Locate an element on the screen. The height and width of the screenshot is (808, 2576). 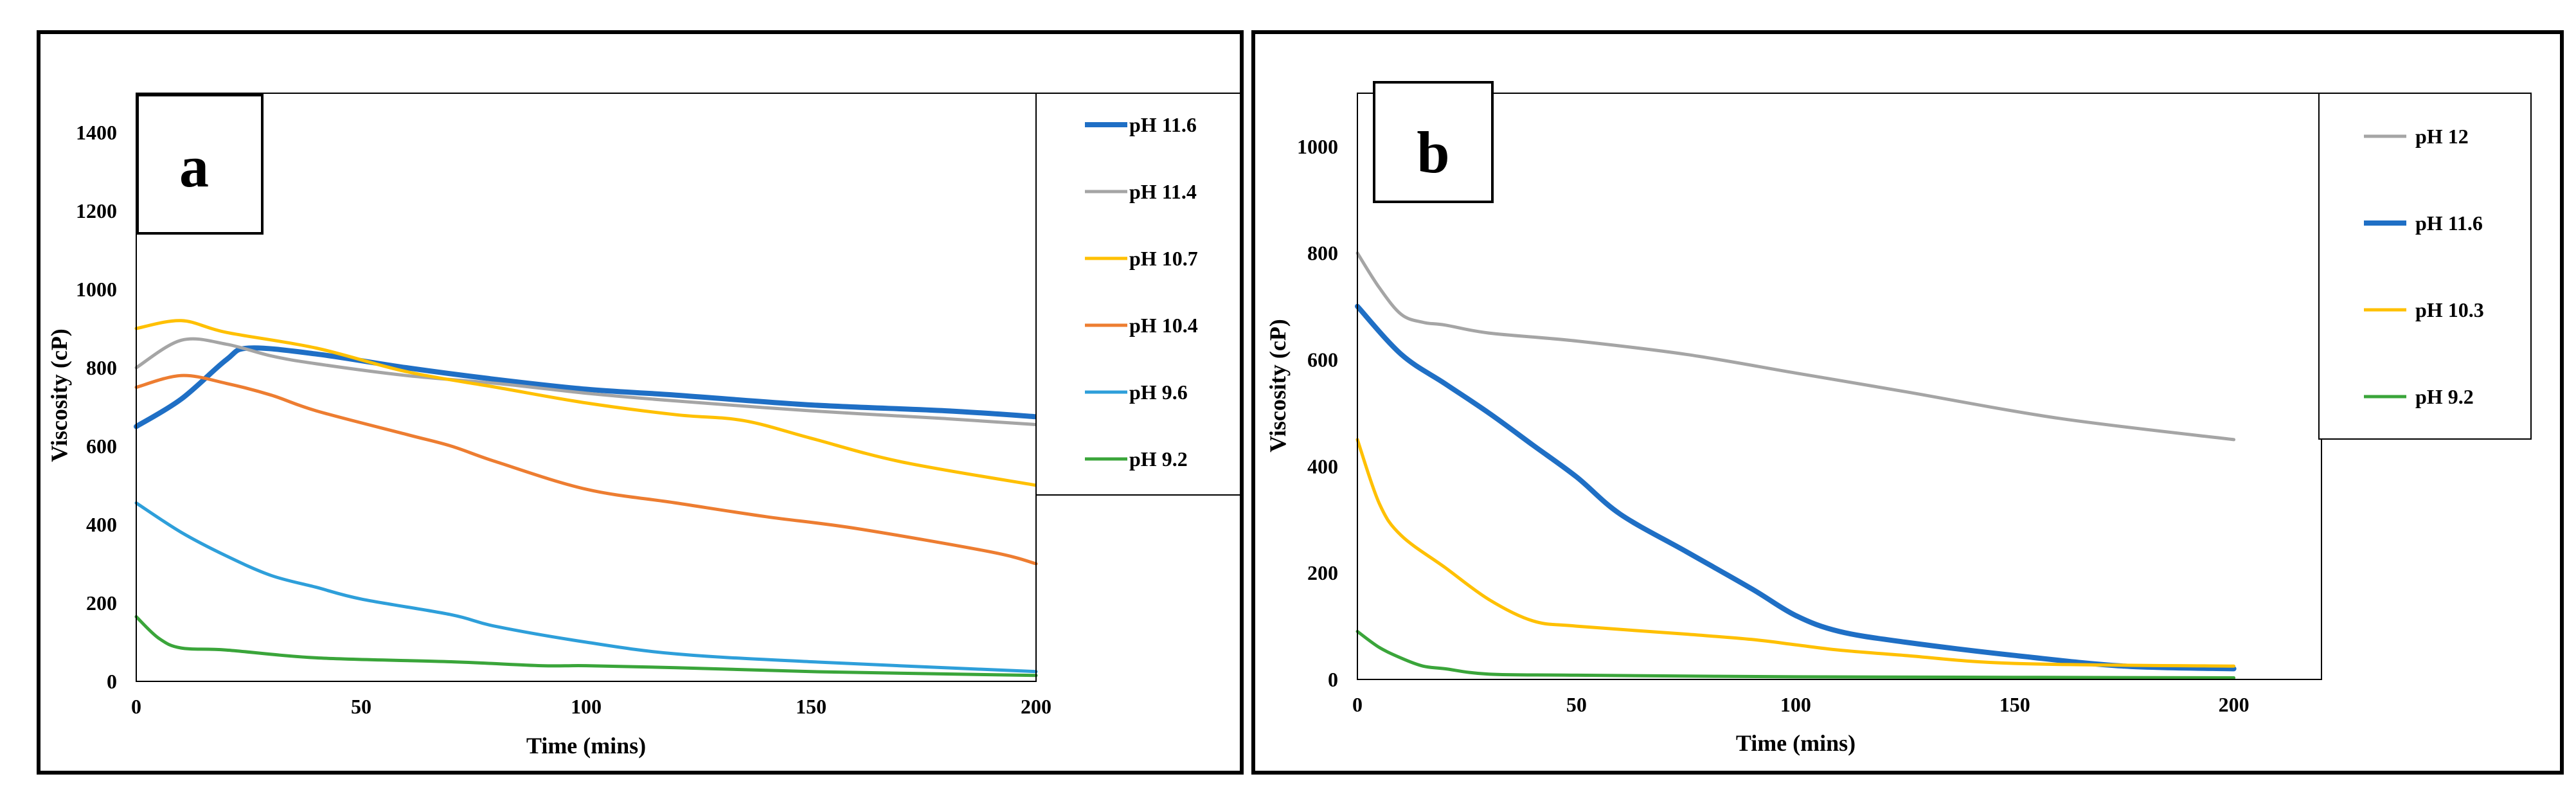
legend-label: pH 10.3 is located at coordinates (2449, 309).